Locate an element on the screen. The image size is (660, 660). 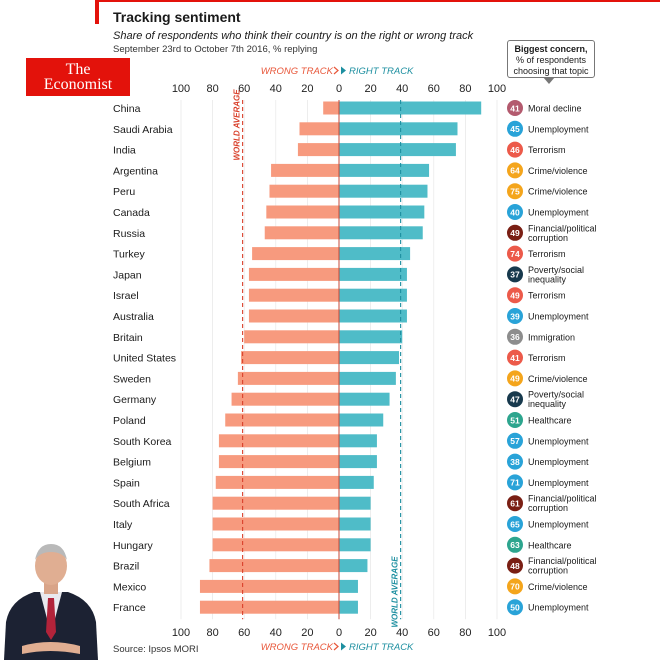
brand-accent-bar is located at coordinates (97, 12).